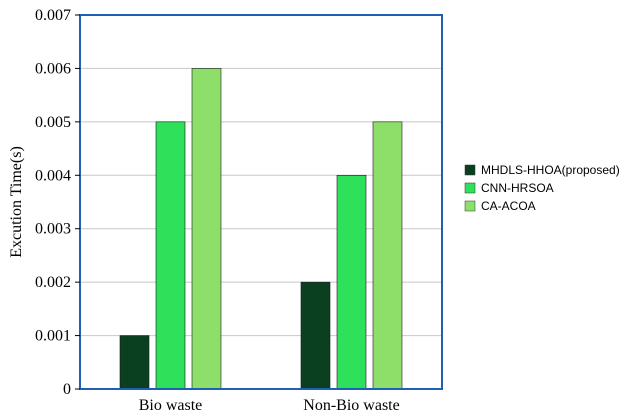  What do you see at coordinates (269, 405) in the screenshot?
I see `x-axis-labels: Bio waste Non-Bio waste` at bounding box center [269, 405].